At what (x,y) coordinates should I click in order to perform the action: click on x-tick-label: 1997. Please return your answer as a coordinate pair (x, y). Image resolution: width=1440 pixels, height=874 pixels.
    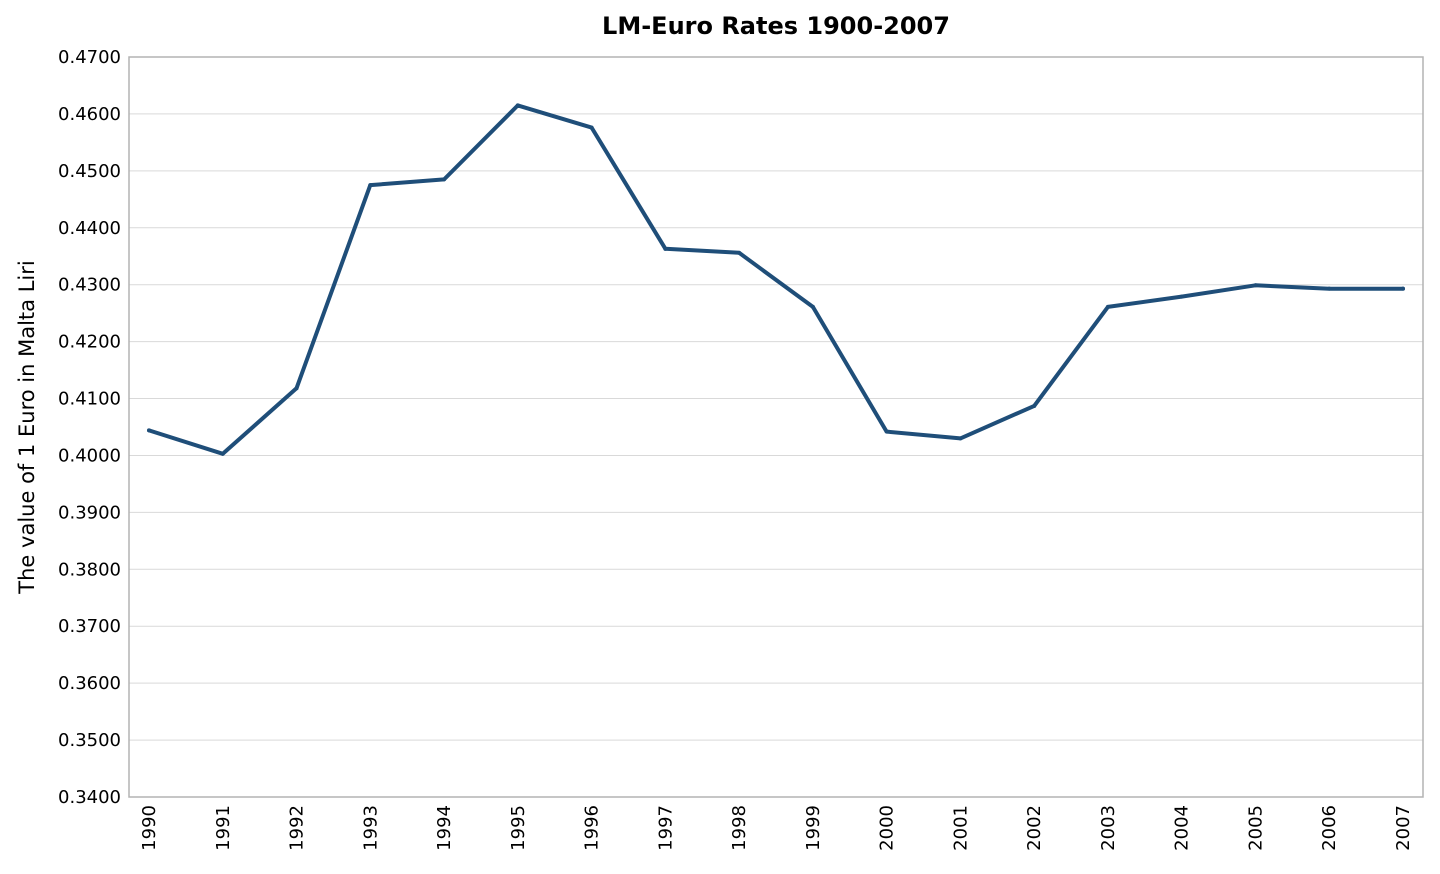
    Looking at the image, I should click on (665, 828).